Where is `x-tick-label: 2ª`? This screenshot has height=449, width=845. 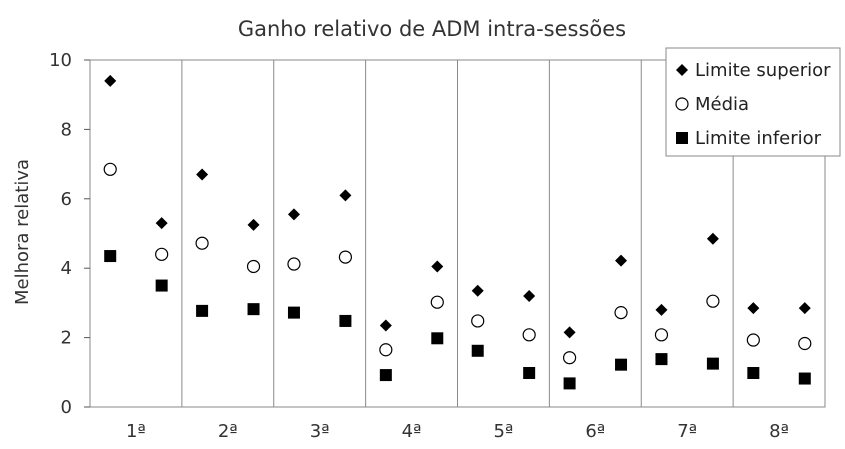 x-tick-label: 2ª is located at coordinates (228, 431).